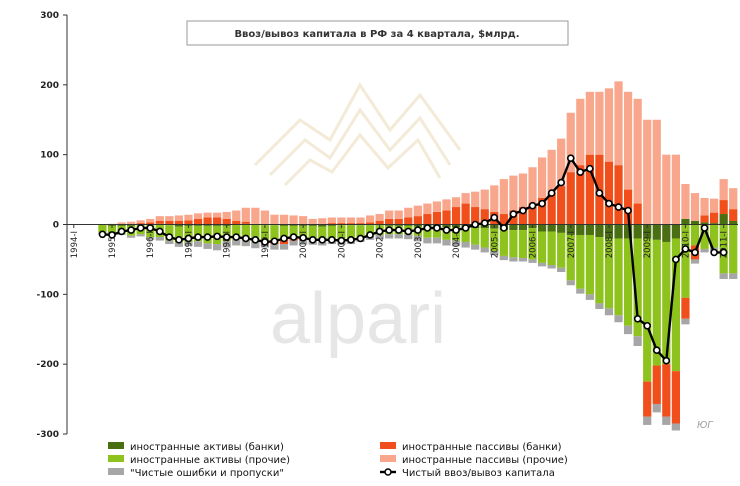  What do you see at coordinates (656, 384) in the screenshot?
I see `bar-2-2009-II` at bounding box center [656, 384].